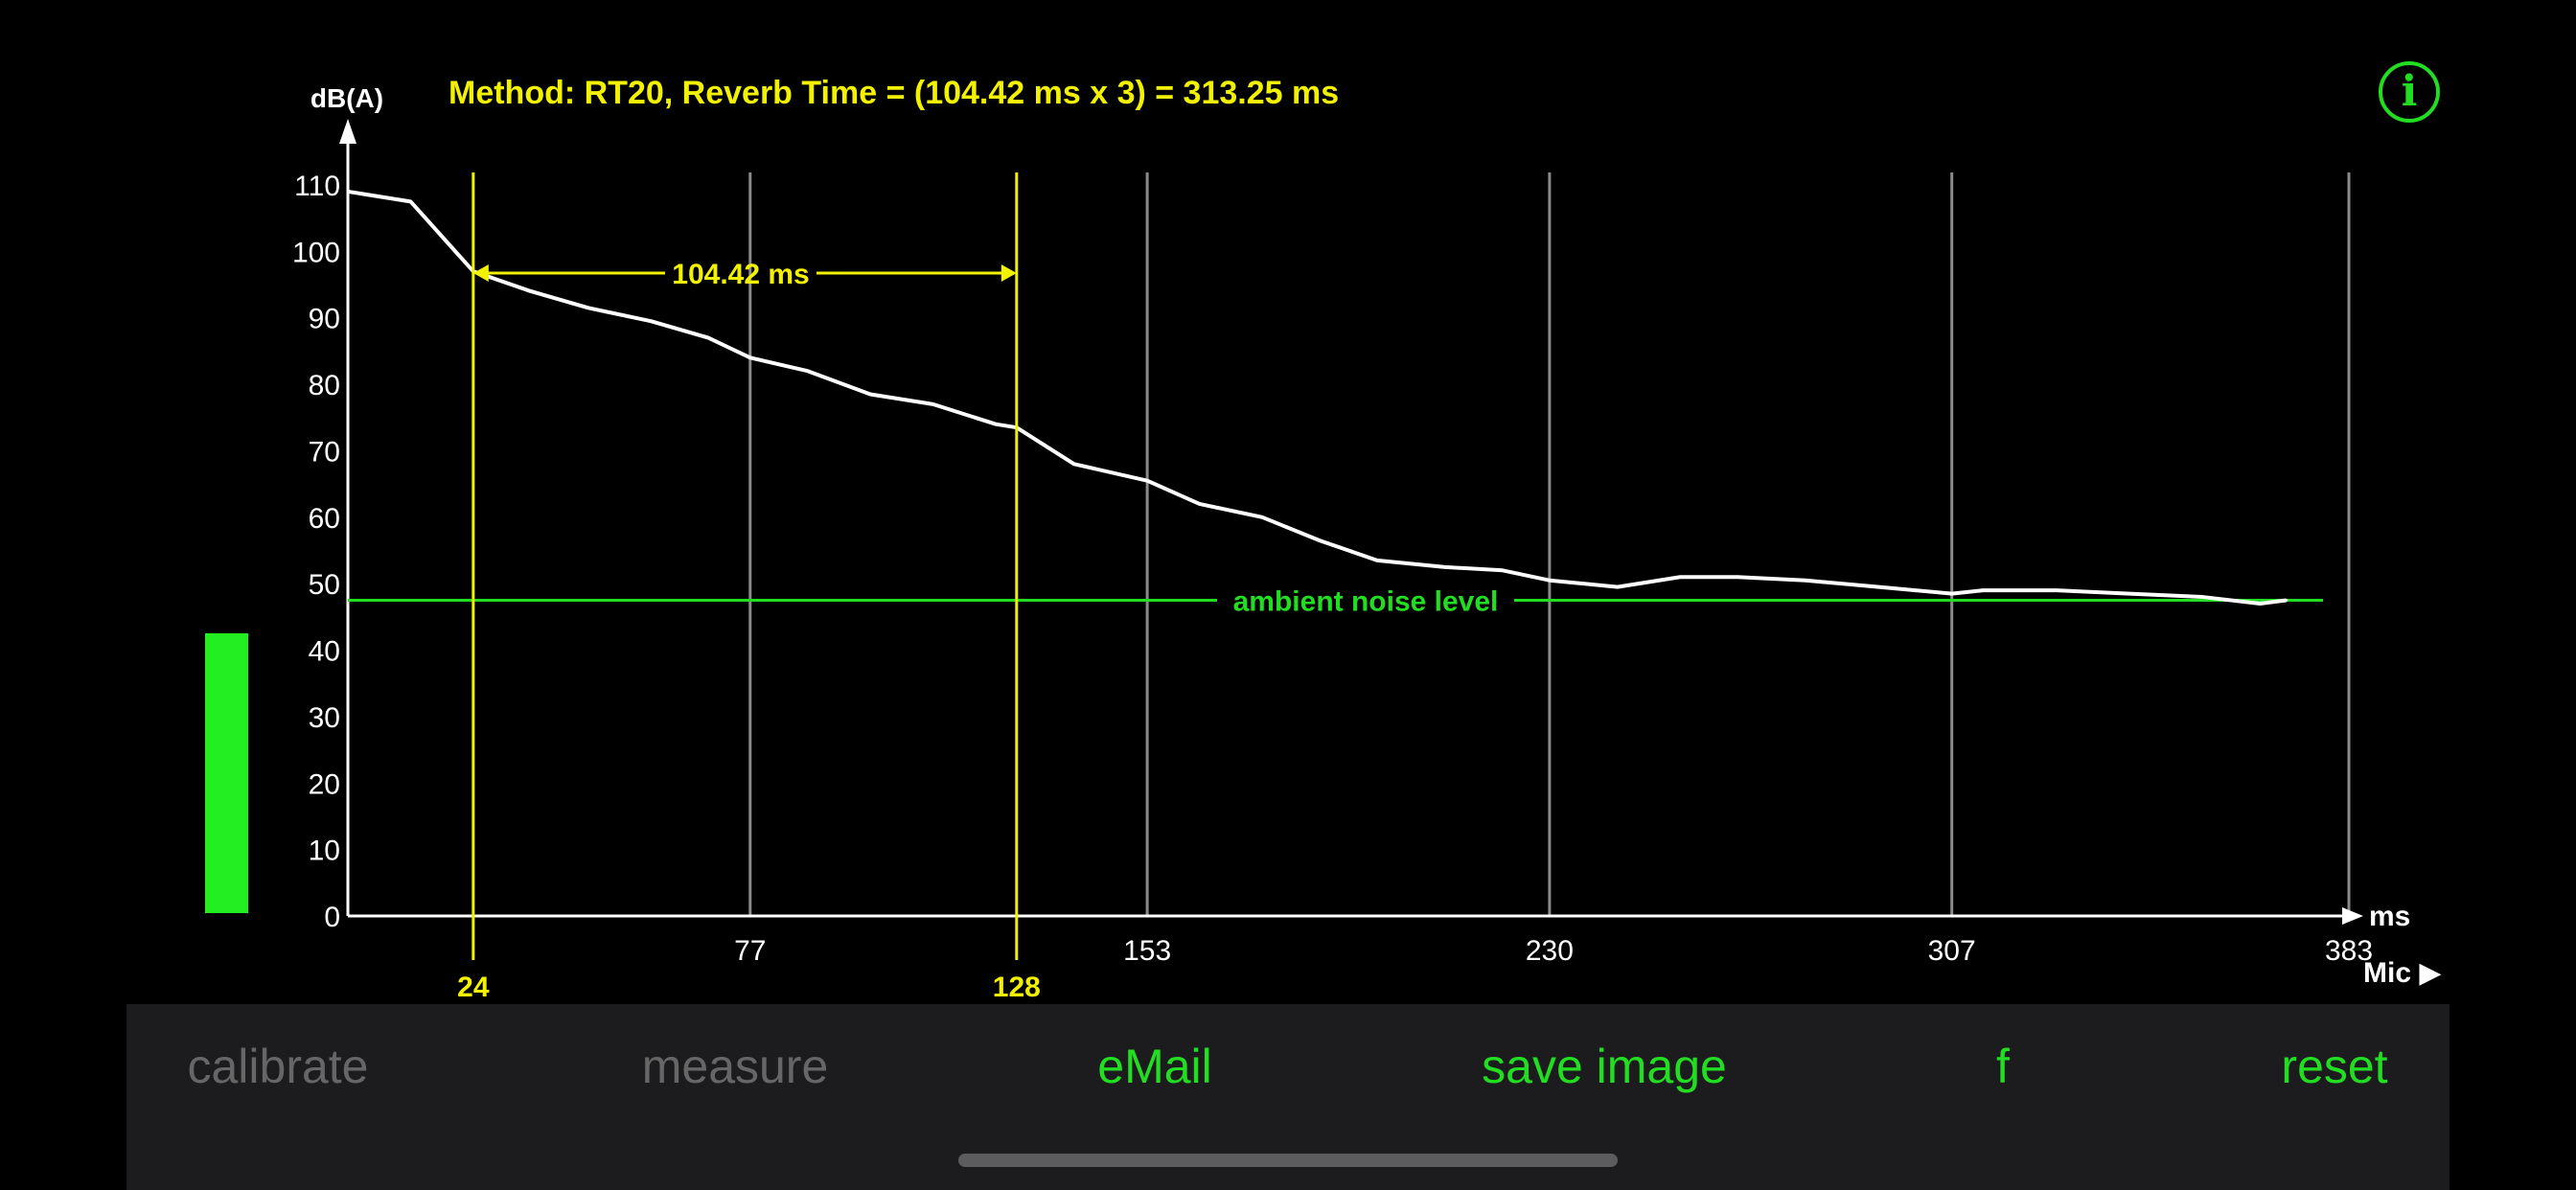 The height and width of the screenshot is (1190, 2576). Describe the element at coordinates (324, 386) in the screenshot. I see `y-tick-label: 80` at that location.